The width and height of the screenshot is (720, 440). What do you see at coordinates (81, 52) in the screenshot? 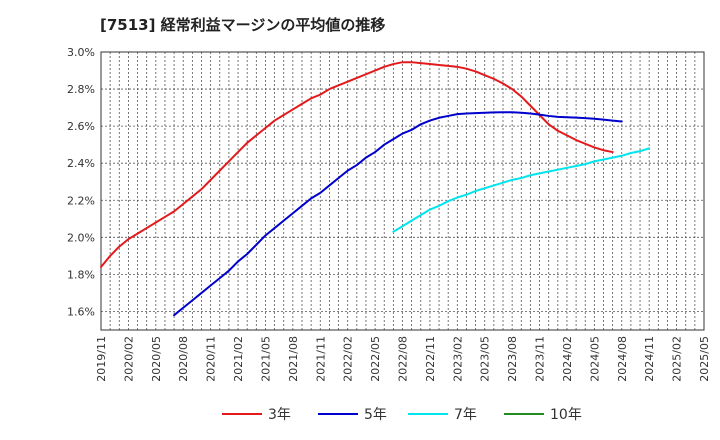
I see `y-tick-label: 3.0%` at bounding box center [81, 52].